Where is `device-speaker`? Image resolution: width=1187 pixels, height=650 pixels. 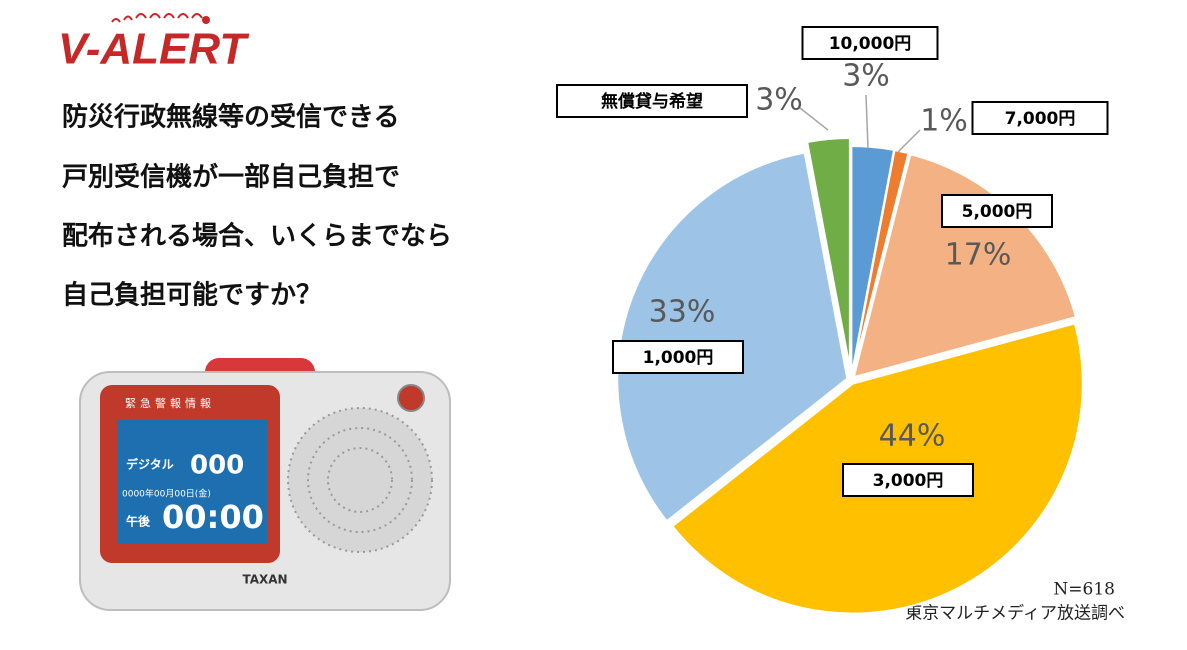 device-speaker is located at coordinates (360, 480).